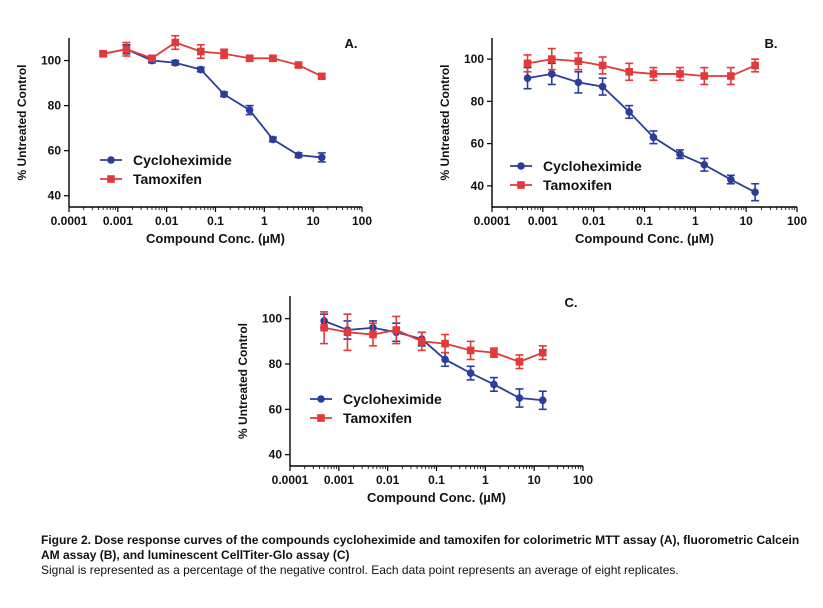  What do you see at coordinates (571, 302) in the screenshot?
I see `panel-title: C.` at bounding box center [571, 302].